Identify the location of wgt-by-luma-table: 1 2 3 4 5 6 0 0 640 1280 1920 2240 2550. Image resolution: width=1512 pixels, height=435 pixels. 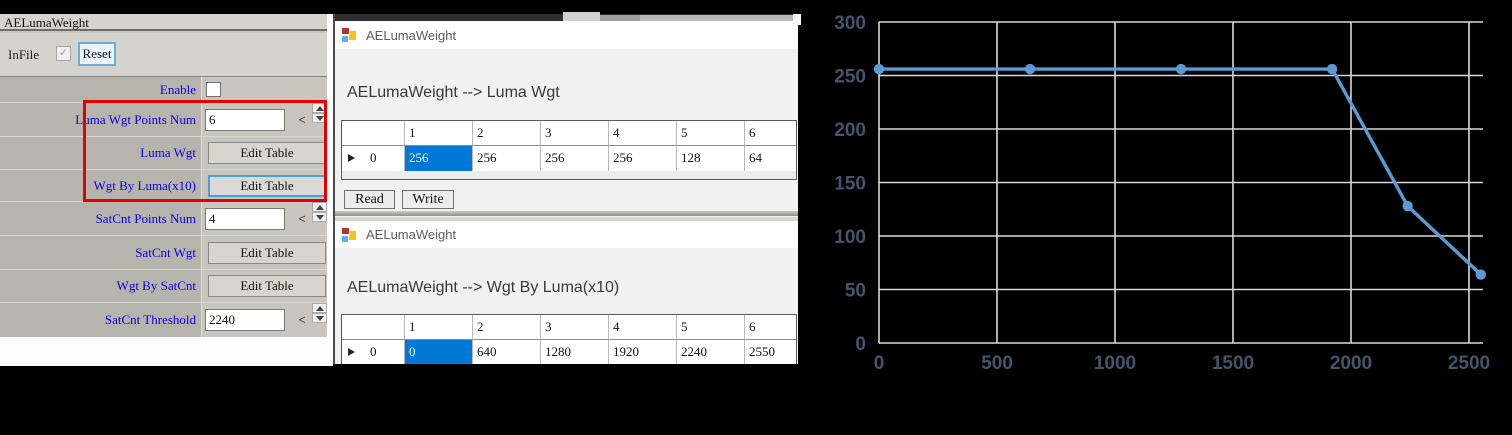
(569, 339).